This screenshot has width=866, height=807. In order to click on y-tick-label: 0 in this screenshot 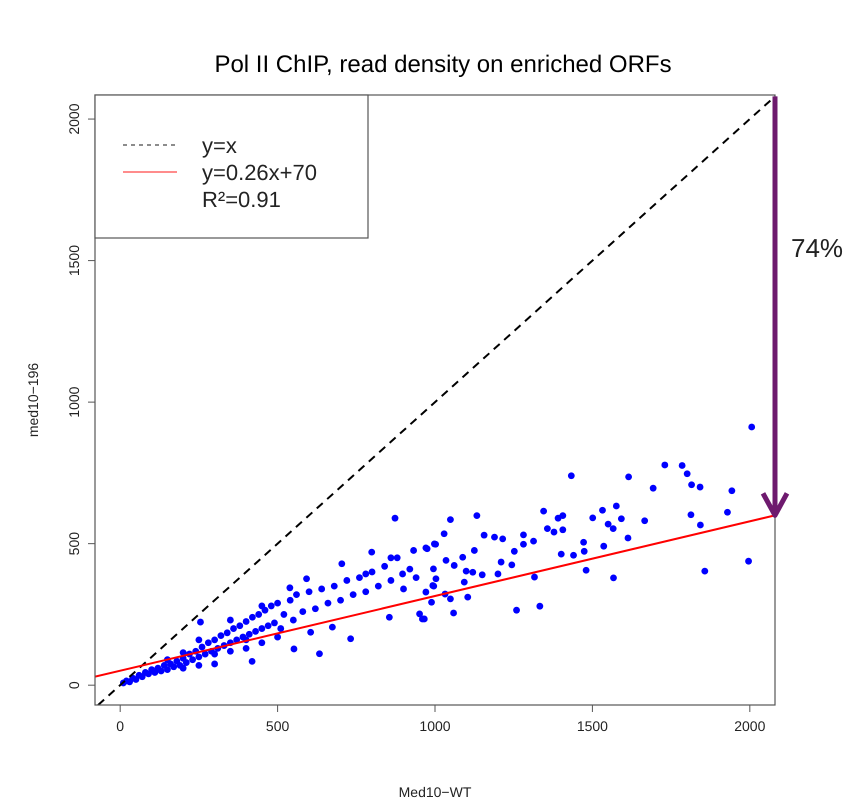, I will do `click(74, 685)`.